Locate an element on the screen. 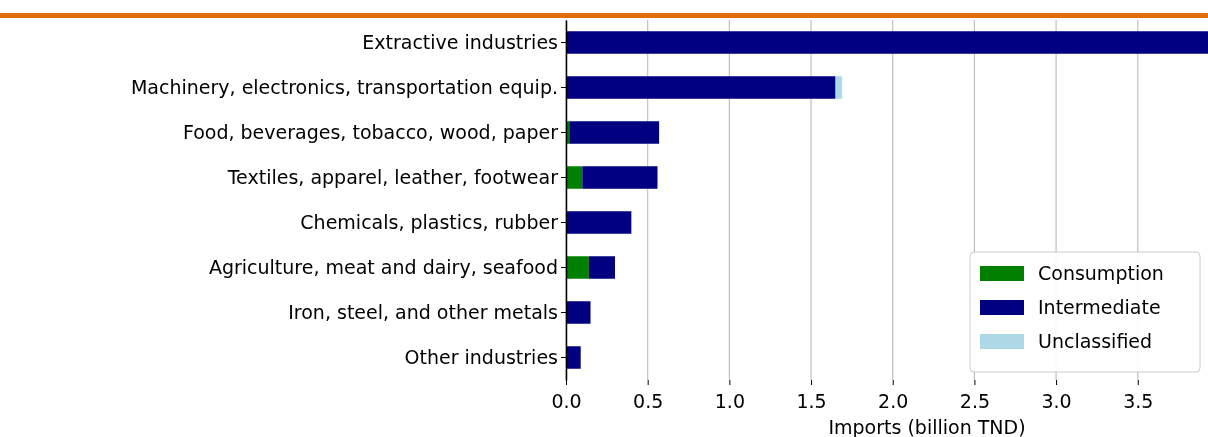  x-tick-label: 0.5 is located at coordinates (648, 400).